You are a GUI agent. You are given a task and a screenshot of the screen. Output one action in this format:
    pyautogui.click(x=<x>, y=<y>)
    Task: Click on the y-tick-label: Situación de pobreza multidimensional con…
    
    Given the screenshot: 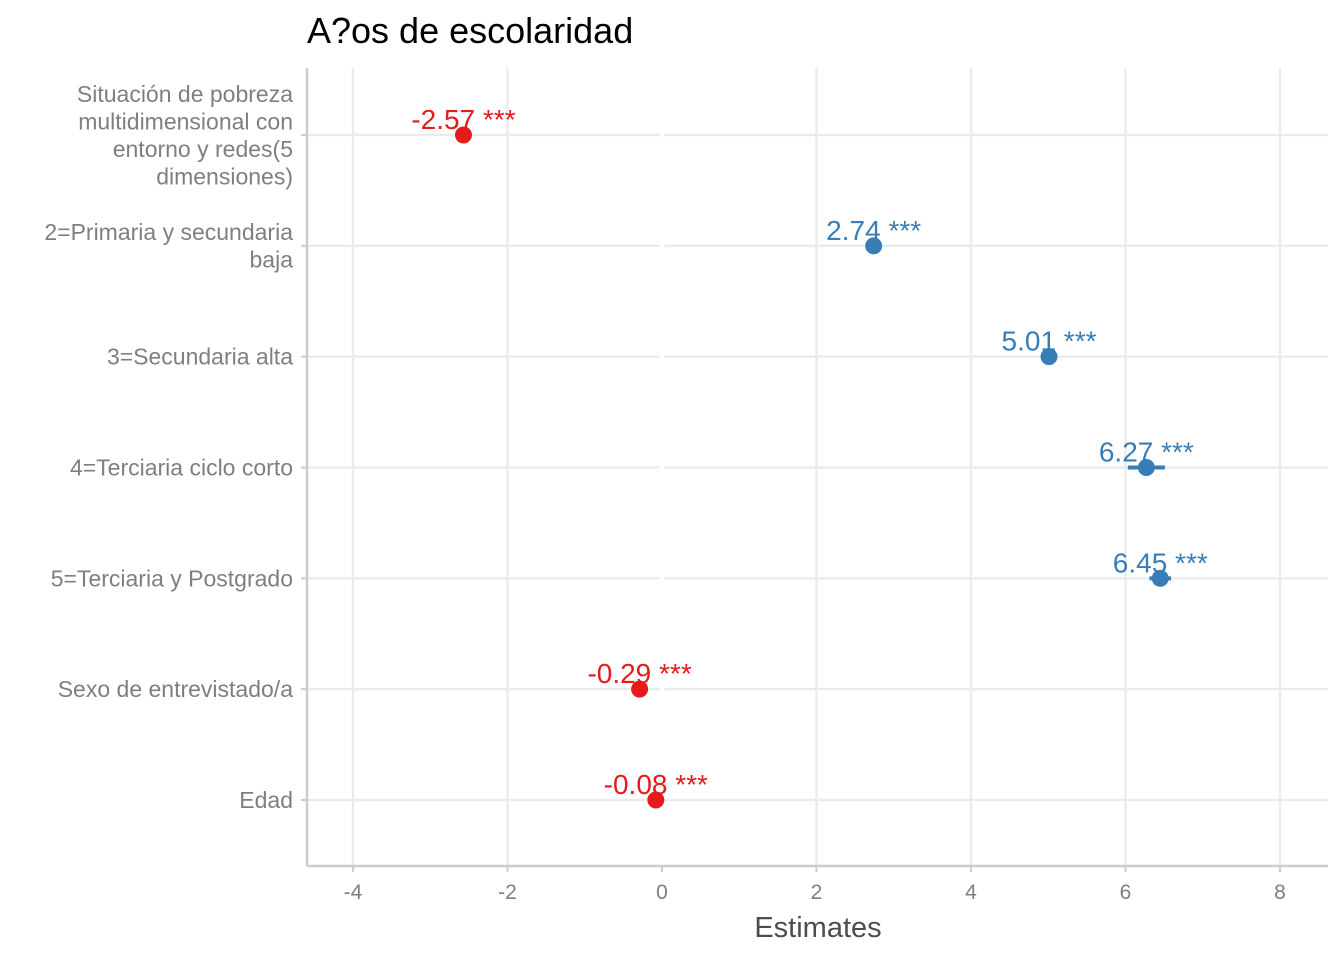 What is the action you would take?
    pyautogui.click(x=185, y=135)
    